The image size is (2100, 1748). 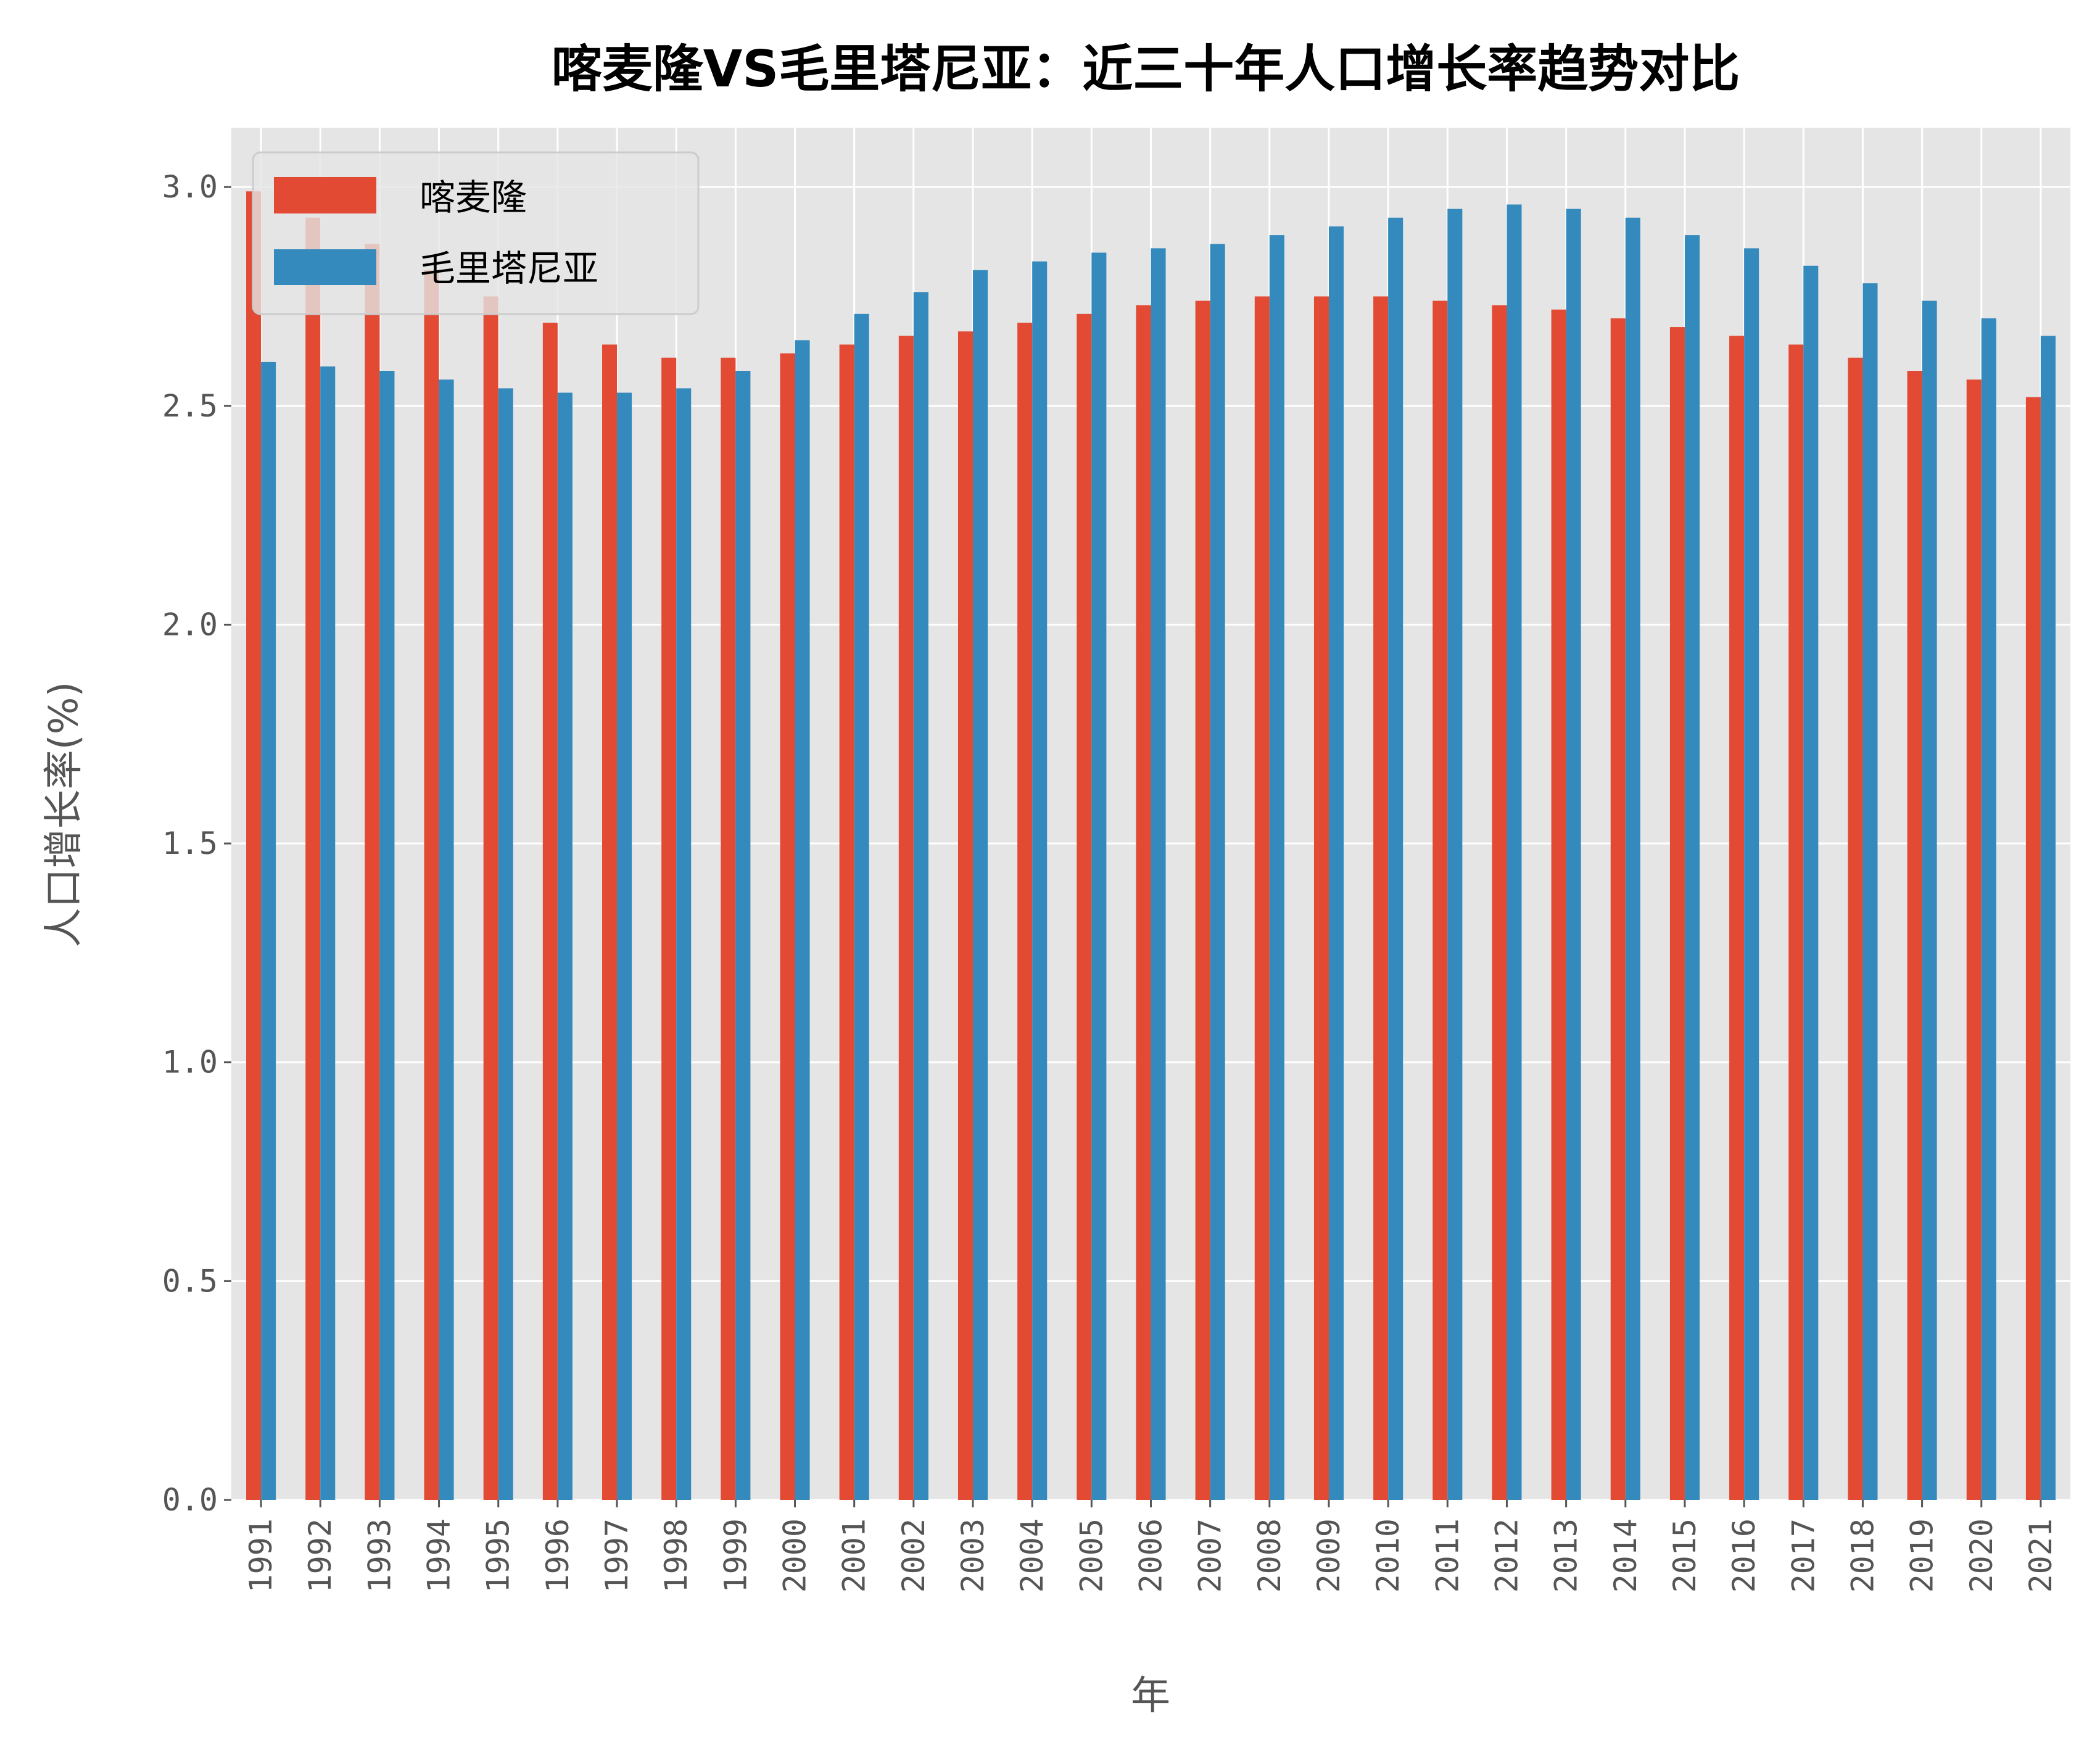 What do you see at coordinates (1744, 1555) in the screenshot?
I see `x-tick-label: 2016` at bounding box center [1744, 1555].